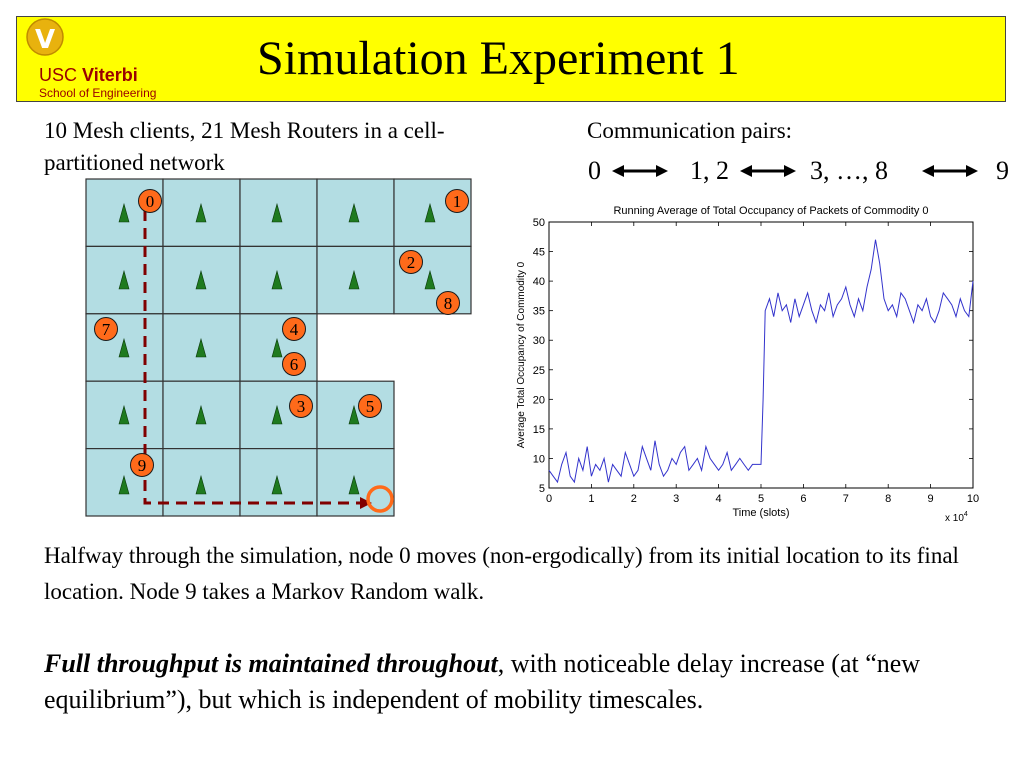 Image resolution: width=1024 pixels, height=768 pixels. What do you see at coordinates (539, 459) in the screenshot?
I see `y-tick-label: 10` at bounding box center [539, 459].